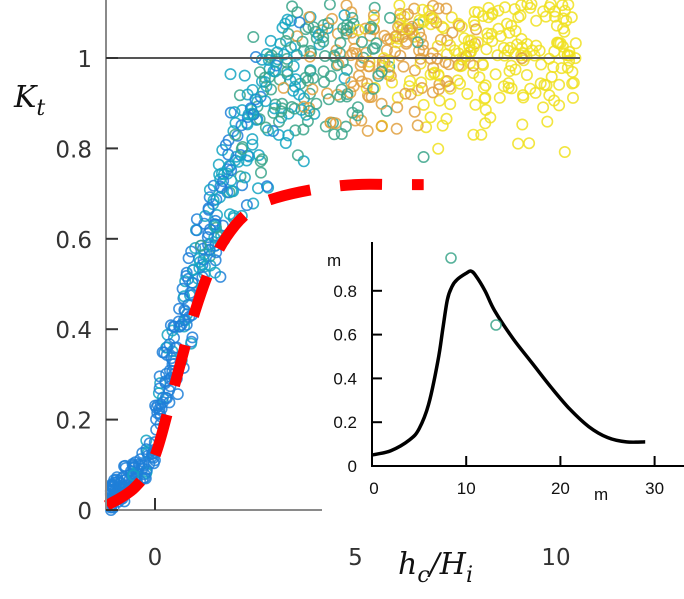  What do you see at coordinates (155, 558) in the screenshot?
I see `x-tick-label: 0` at bounding box center [155, 558].